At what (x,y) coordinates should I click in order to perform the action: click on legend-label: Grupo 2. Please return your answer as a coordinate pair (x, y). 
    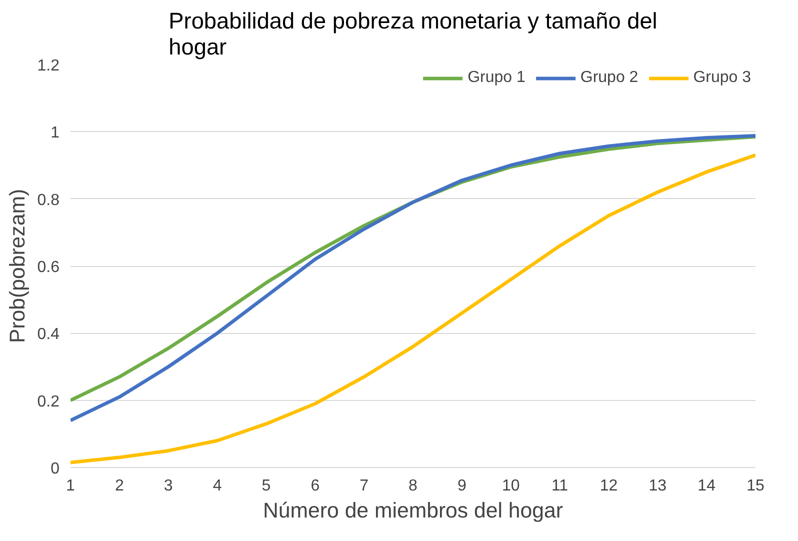
    Looking at the image, I should click on (609, 78).